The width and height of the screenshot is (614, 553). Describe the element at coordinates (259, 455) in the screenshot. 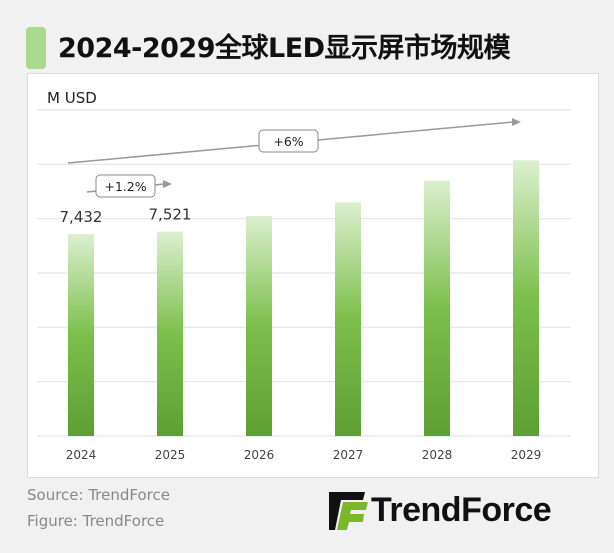

I see `x-tick-label: 2026` at that location.